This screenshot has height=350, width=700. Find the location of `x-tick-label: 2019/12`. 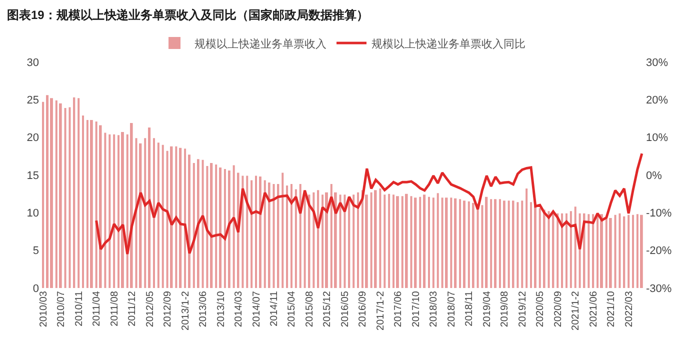

x-tick-label: 2019/12 is located at coordinates (522, 309).